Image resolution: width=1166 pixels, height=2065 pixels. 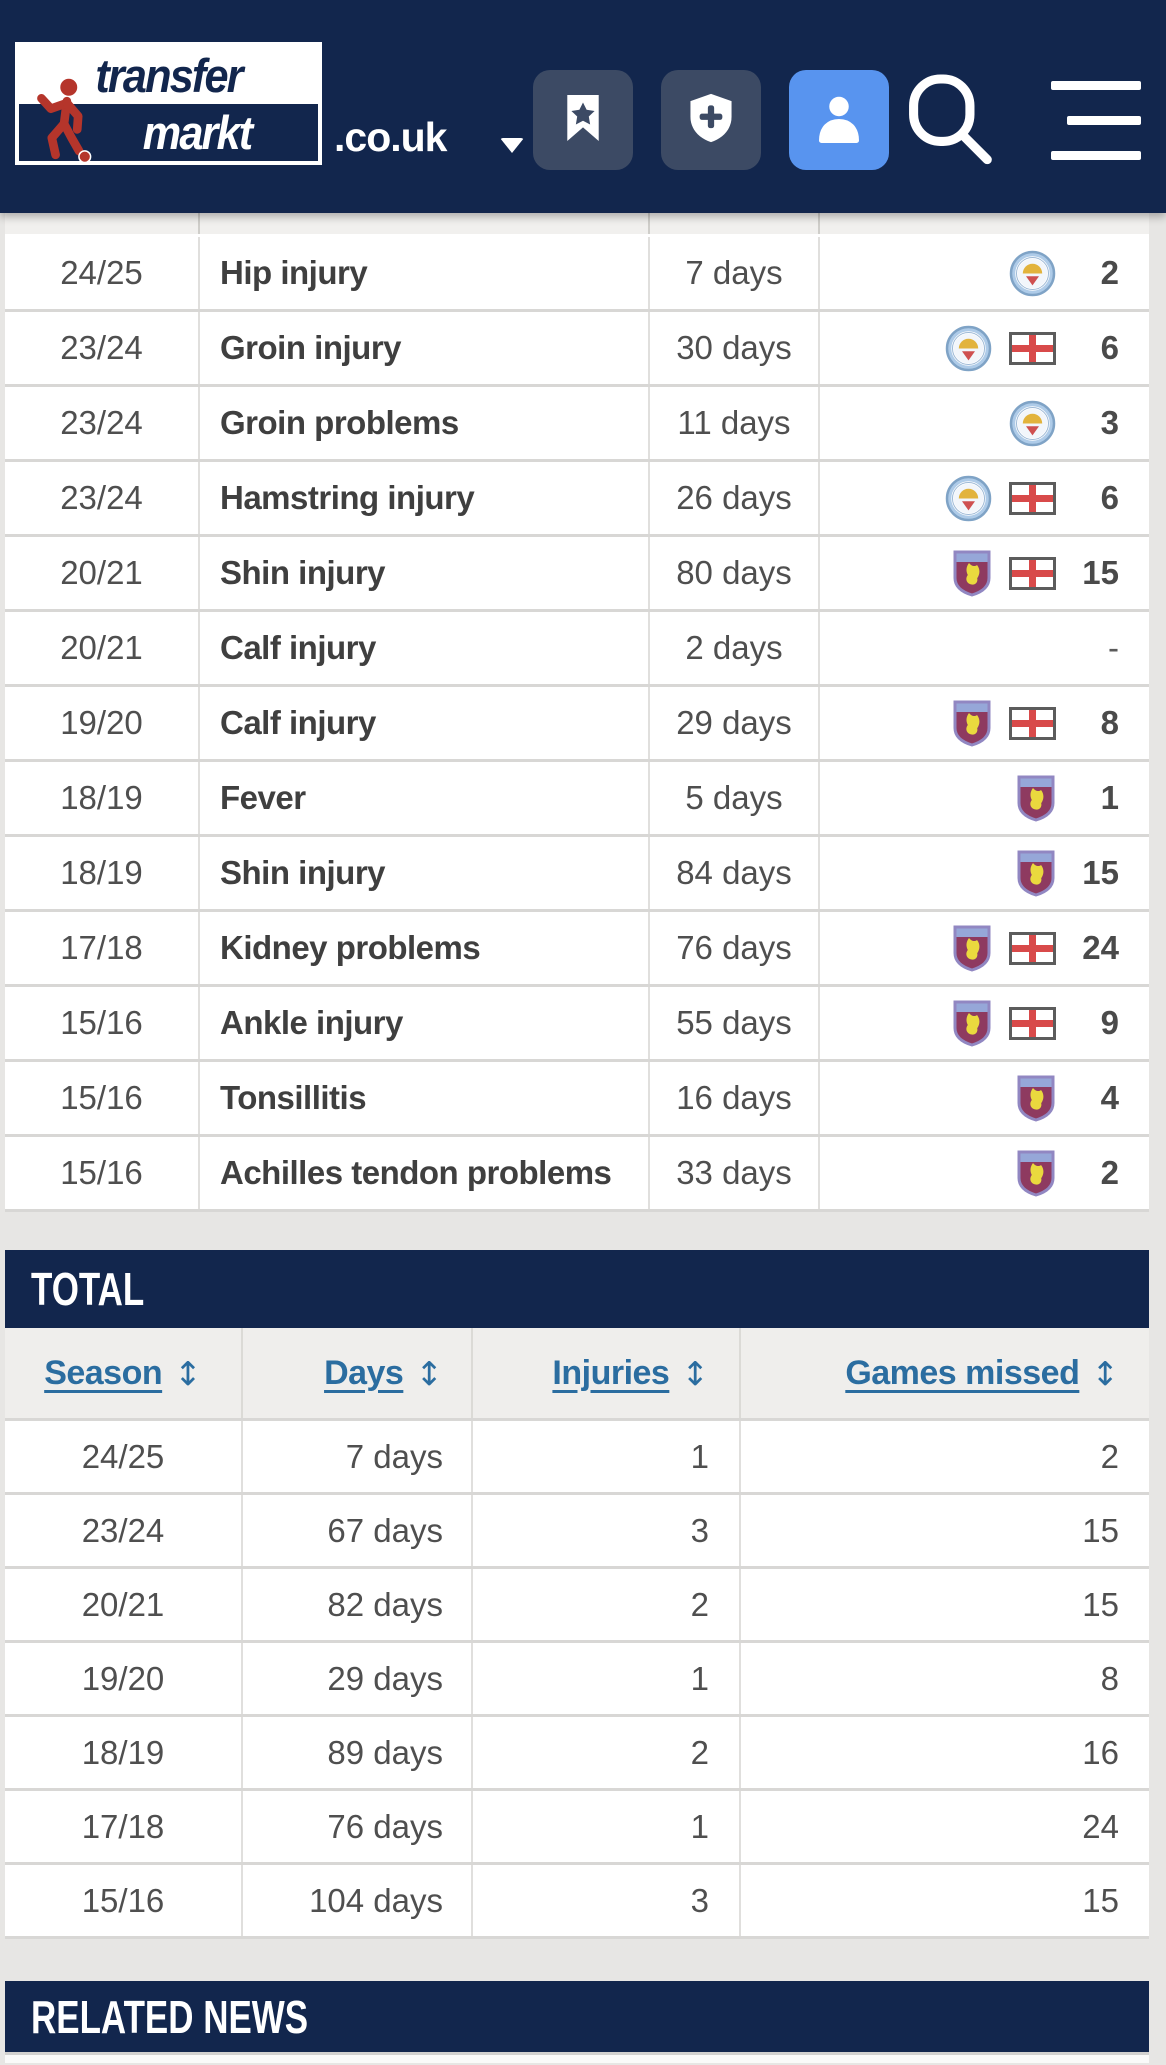 What do you see at coordinates (735, 423) in the screenshot?
I see `days-cell: 11 days` at bounding box center [735, 423].